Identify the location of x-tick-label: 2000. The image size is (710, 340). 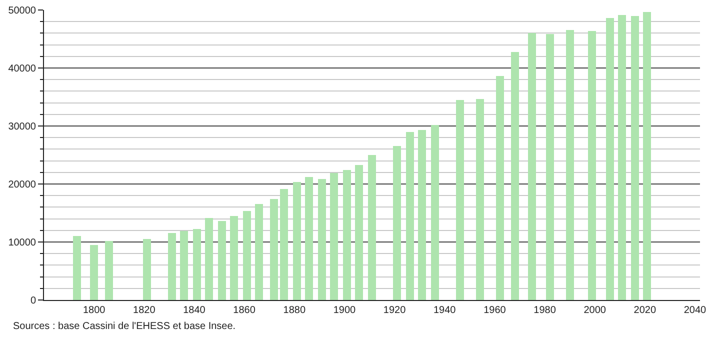
(595, 310).